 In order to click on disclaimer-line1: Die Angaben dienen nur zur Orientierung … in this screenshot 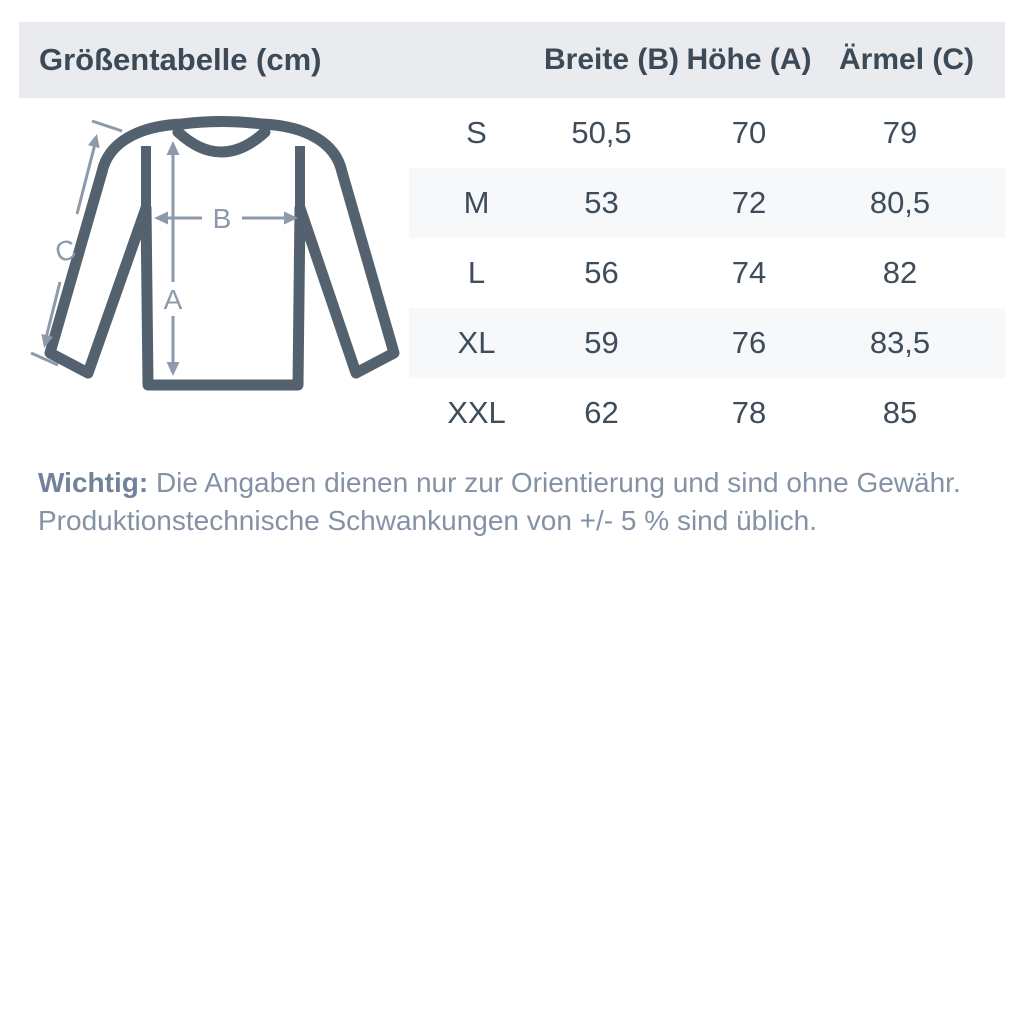, I will do `click(558, 482)`.